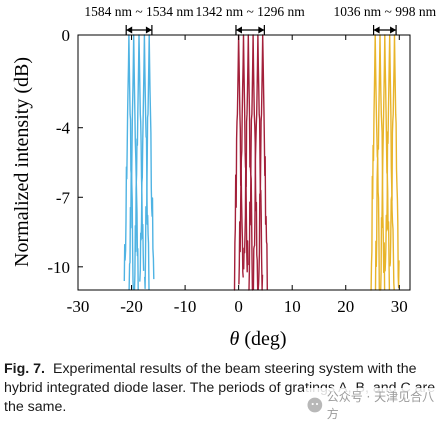  Describe the element at coordinates (315, 405) in the screenshot. I see `wechat-icon` at that location.